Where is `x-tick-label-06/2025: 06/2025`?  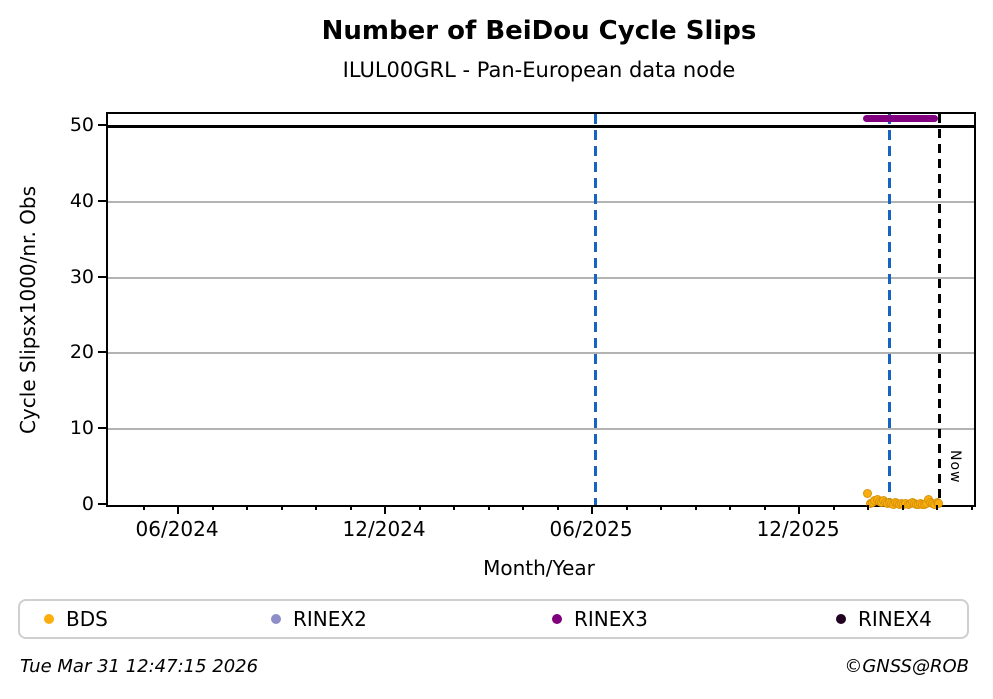
x-tick-label-06/2025: 06/2025 is located at coordinates (591, 529).